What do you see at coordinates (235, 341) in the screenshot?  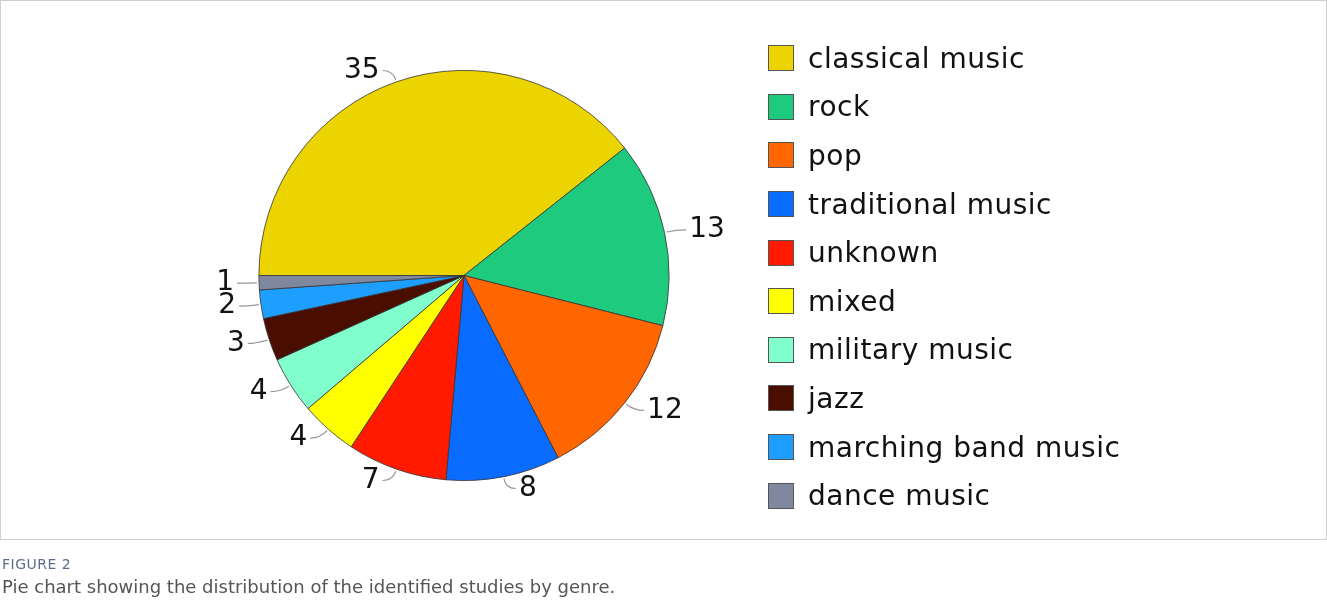 I see `data-label: 3` at bounding box center [235, 341].